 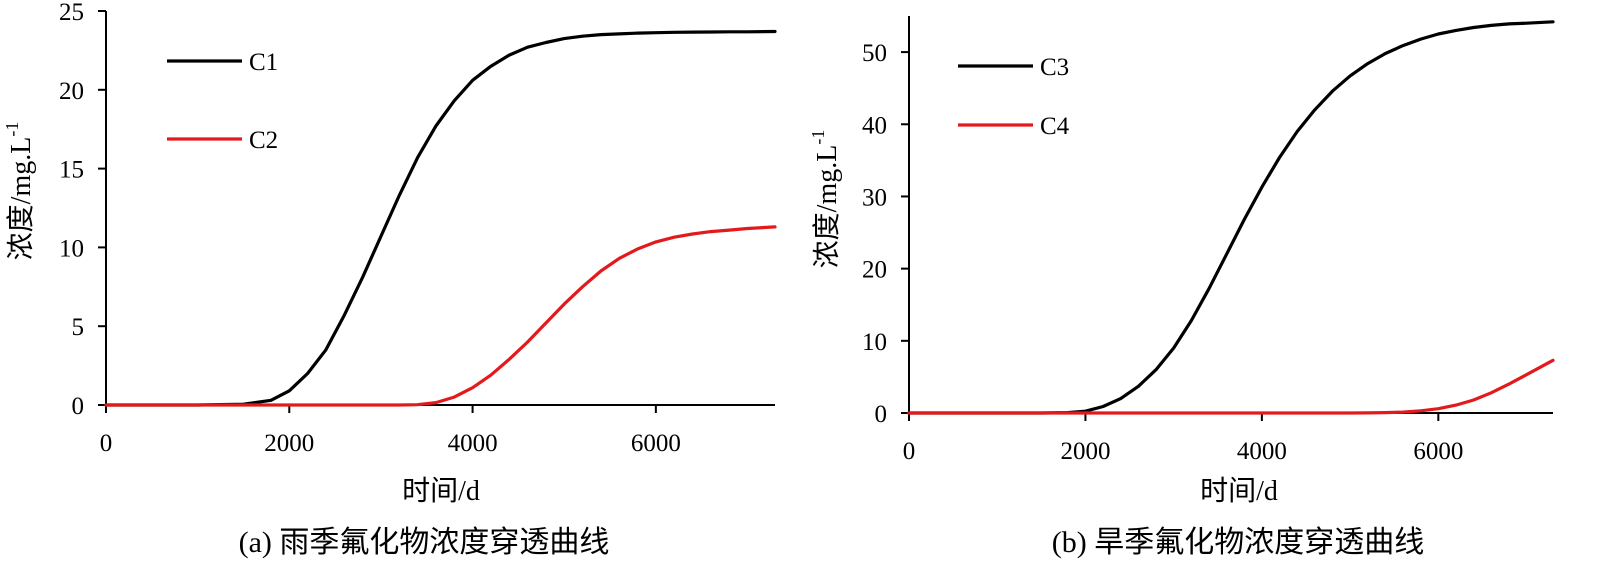 I want to click on y-tick-label: 30, so click(x=874, y=197).